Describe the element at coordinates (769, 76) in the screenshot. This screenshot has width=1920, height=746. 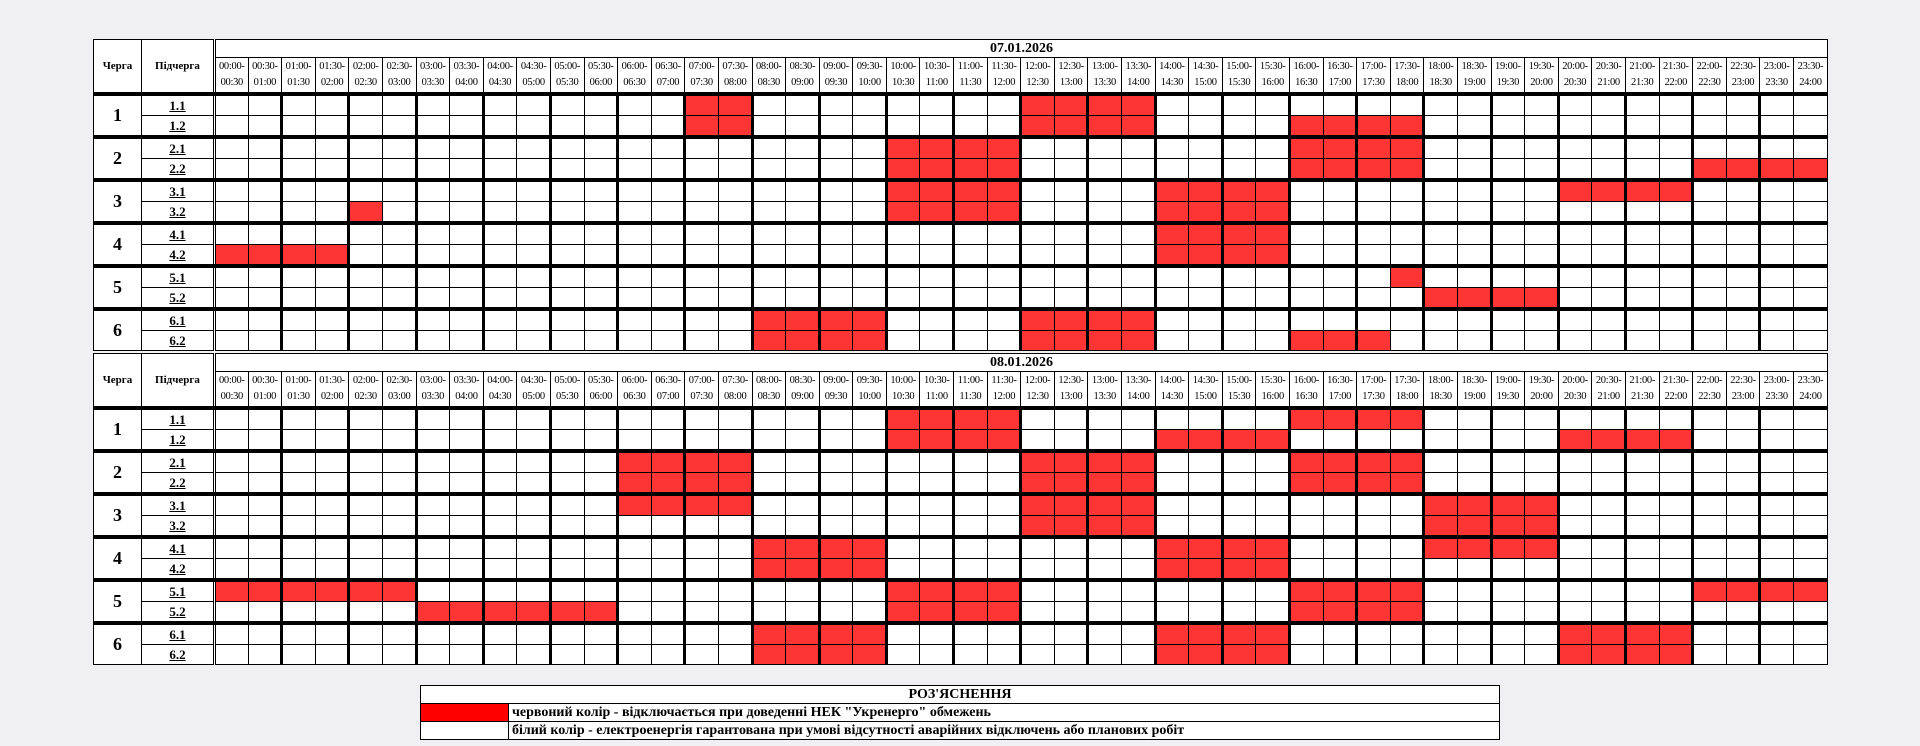
I see `time-slot-header: 08:00-08:30` at that location.